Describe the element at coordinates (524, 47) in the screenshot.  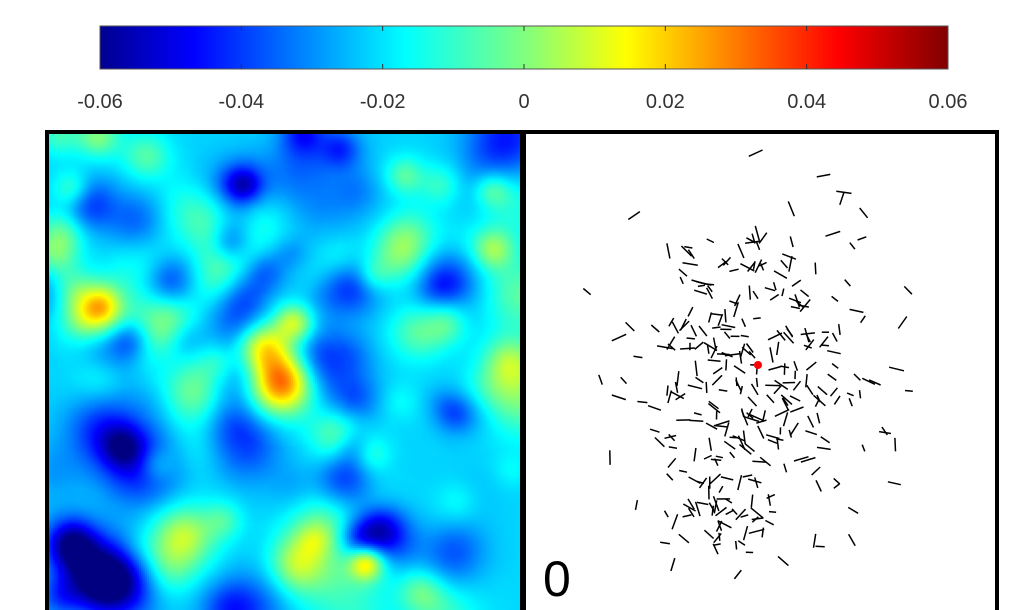
I see `colorbar-gradient` at that location.